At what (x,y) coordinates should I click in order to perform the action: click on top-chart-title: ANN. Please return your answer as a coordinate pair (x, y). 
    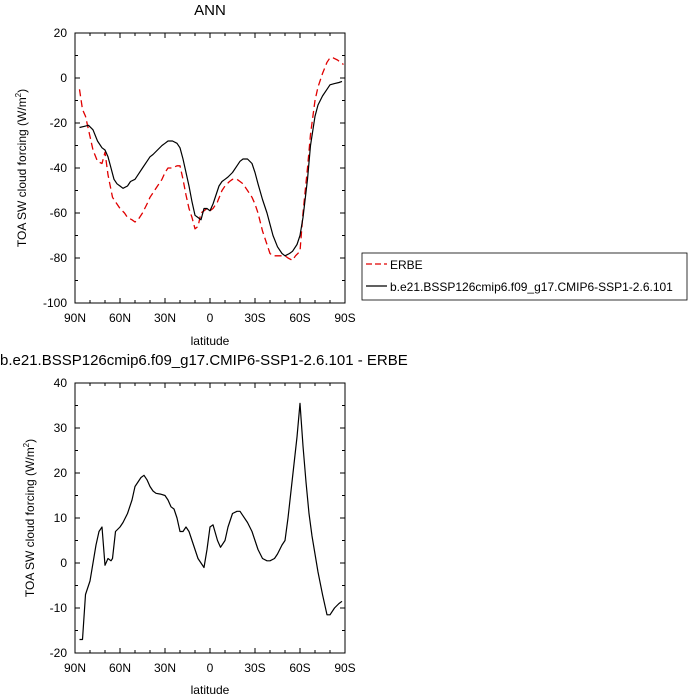
    Looking at the image, I should click on (210, 10).